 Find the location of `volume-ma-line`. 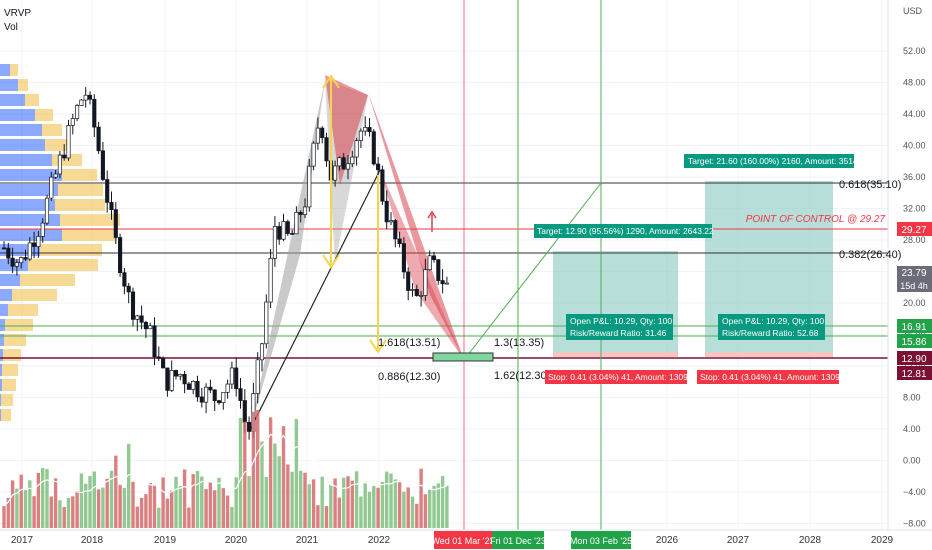

volume-ma-line is located at coordinates (225, 470).